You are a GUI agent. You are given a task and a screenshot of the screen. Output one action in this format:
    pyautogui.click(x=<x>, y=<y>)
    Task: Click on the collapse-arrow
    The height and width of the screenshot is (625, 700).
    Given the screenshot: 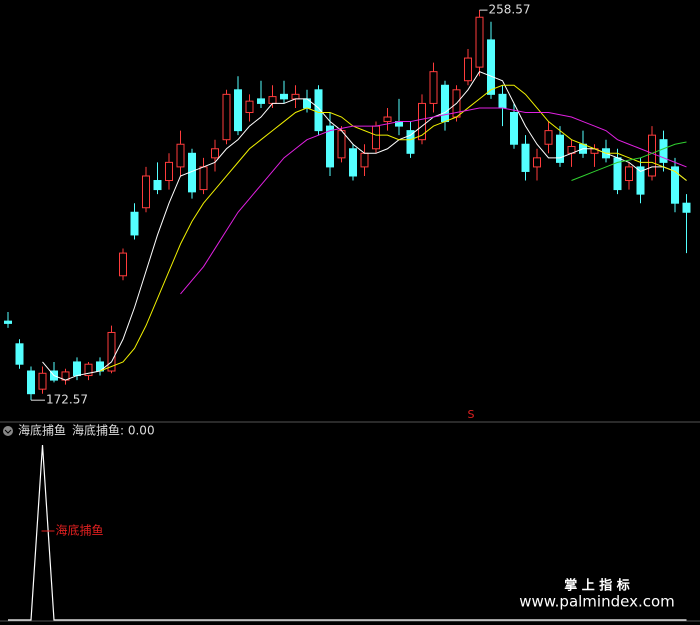 What is the action you would take?
    pyautogui.click(x=8, y=431)
    